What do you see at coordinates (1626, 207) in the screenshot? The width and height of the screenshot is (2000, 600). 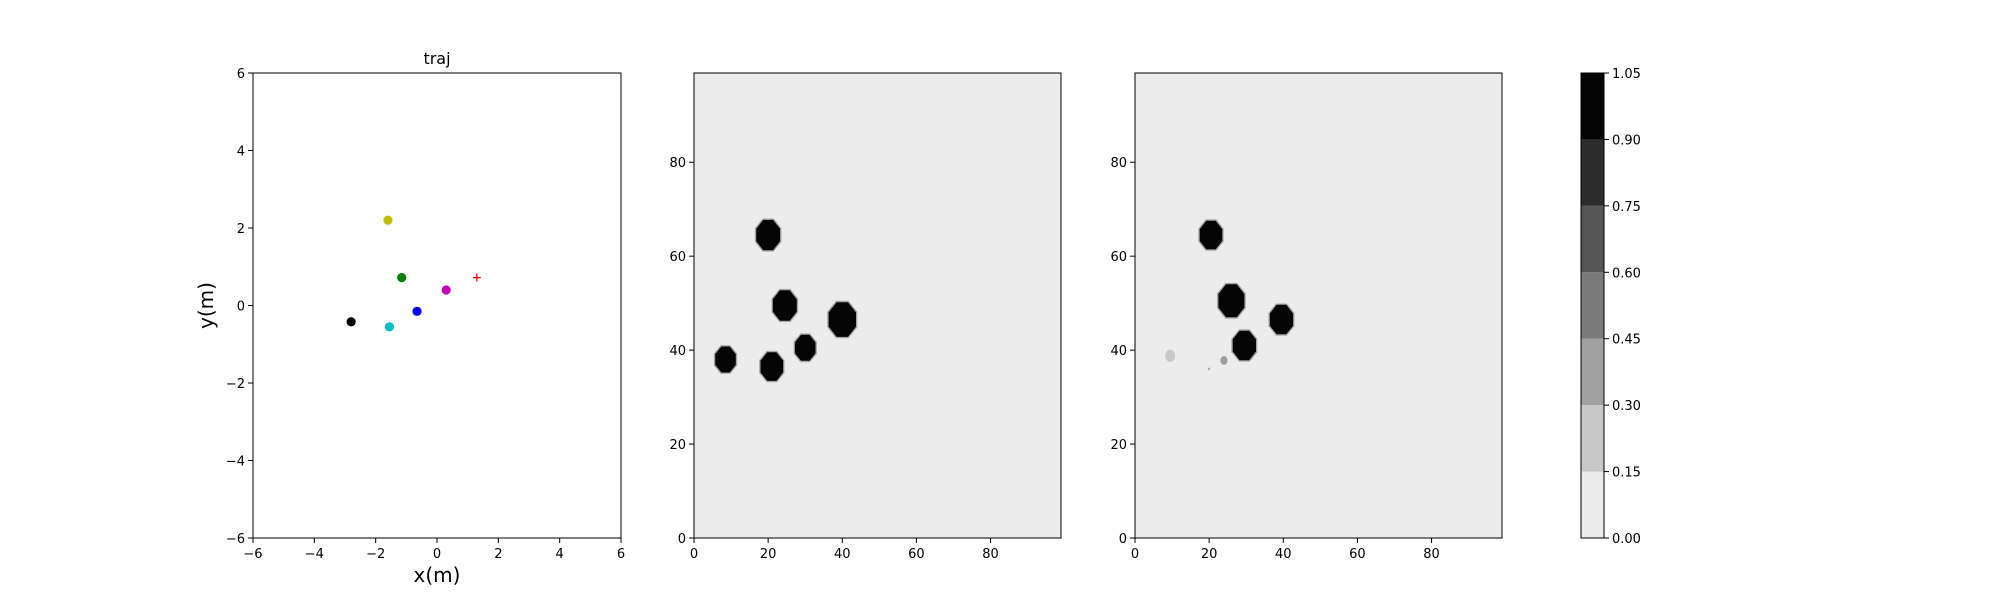 I see `colorbar-tick-label: 0.75` at bounding box center [1626, 207].